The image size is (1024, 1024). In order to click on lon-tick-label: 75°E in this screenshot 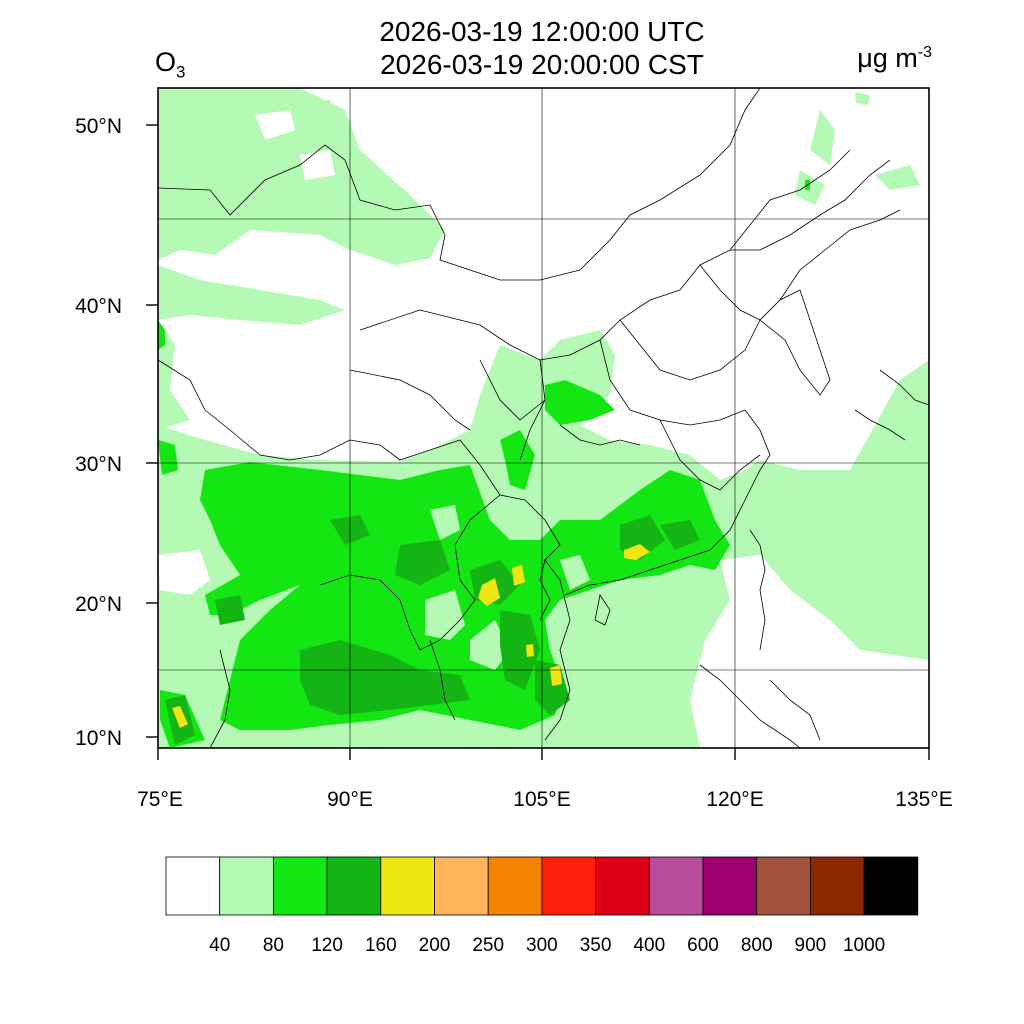, I will do `click(160, 799)`.